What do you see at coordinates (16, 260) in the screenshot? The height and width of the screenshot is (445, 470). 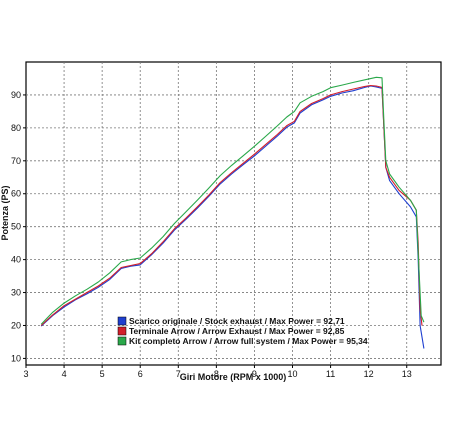 I see `y-tick-label: 40` at bounding box center [16, 260].